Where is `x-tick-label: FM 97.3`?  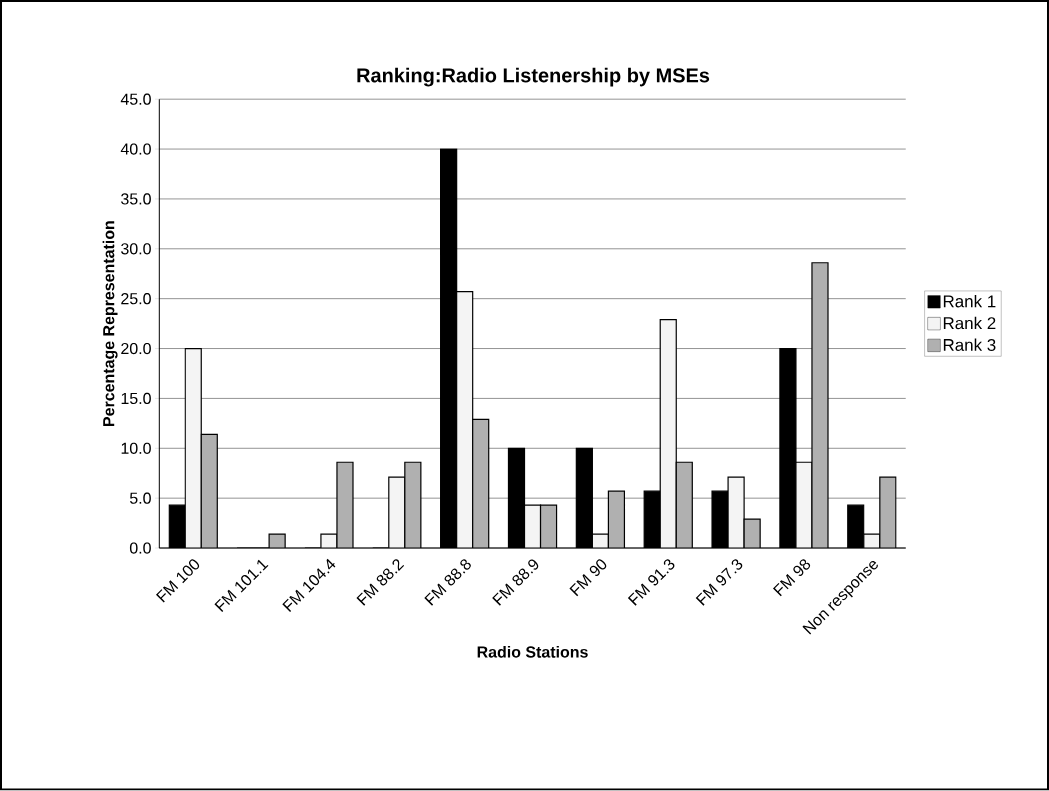
x-tick-label: FM 97.3 is located at coordinates (719, 582).